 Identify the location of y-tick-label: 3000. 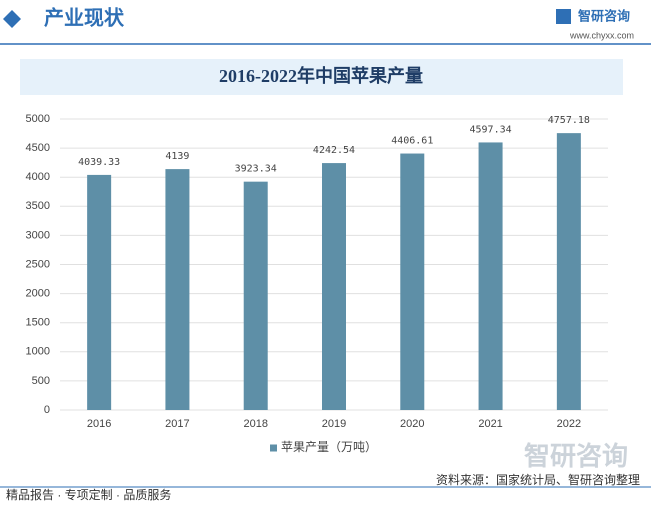
(38, 235).